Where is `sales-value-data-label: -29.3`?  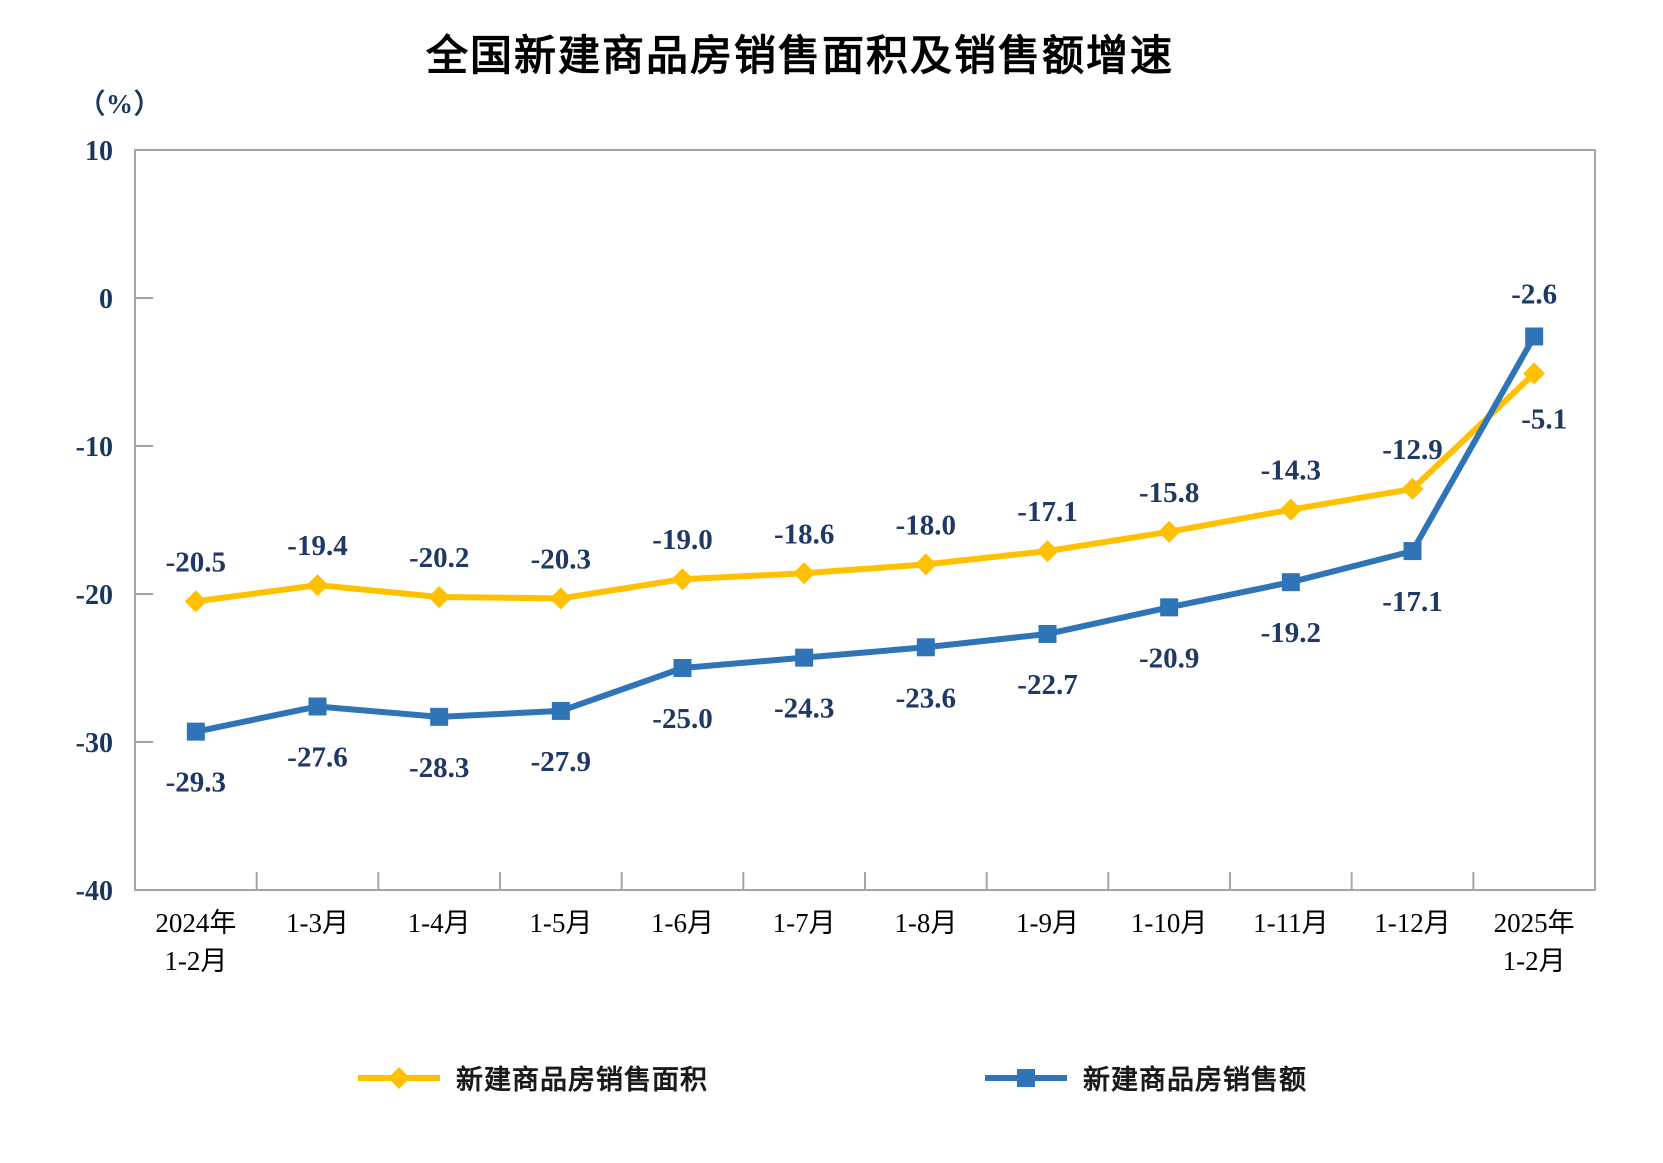
sales-value-data-label: -29.3 is located at coordinates (196, 783).